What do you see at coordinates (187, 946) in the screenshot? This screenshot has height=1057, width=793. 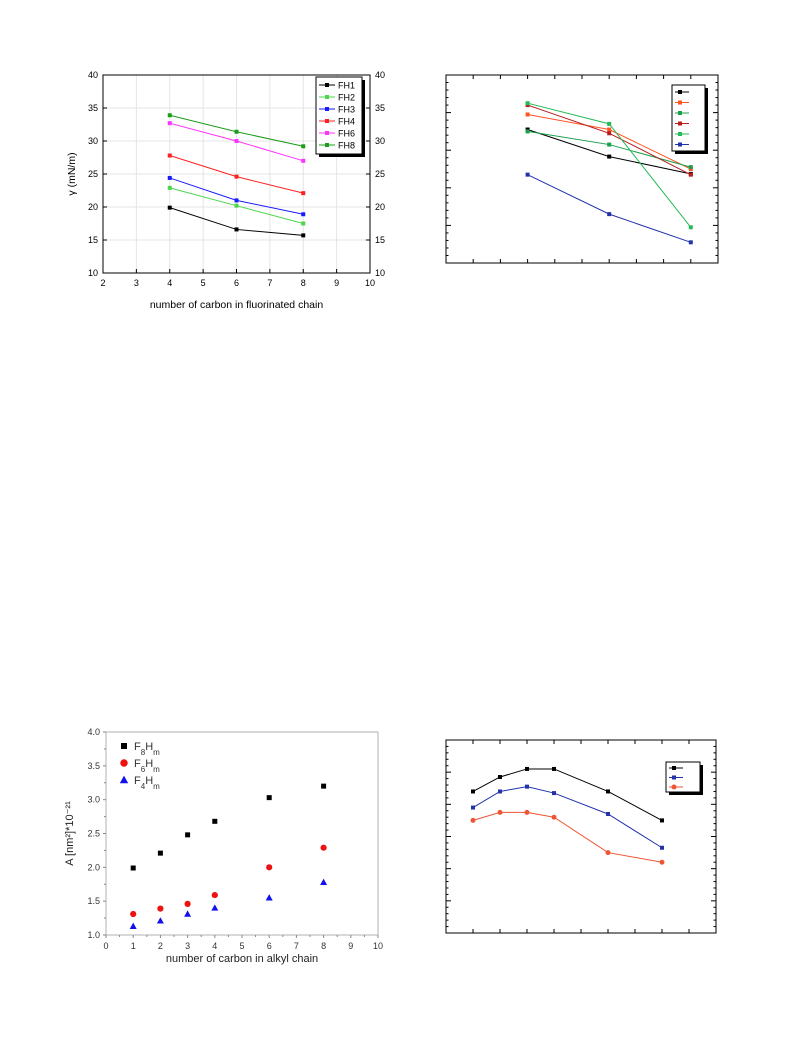 I see `x-tick-label: 3` at bounding box center [187, 946].